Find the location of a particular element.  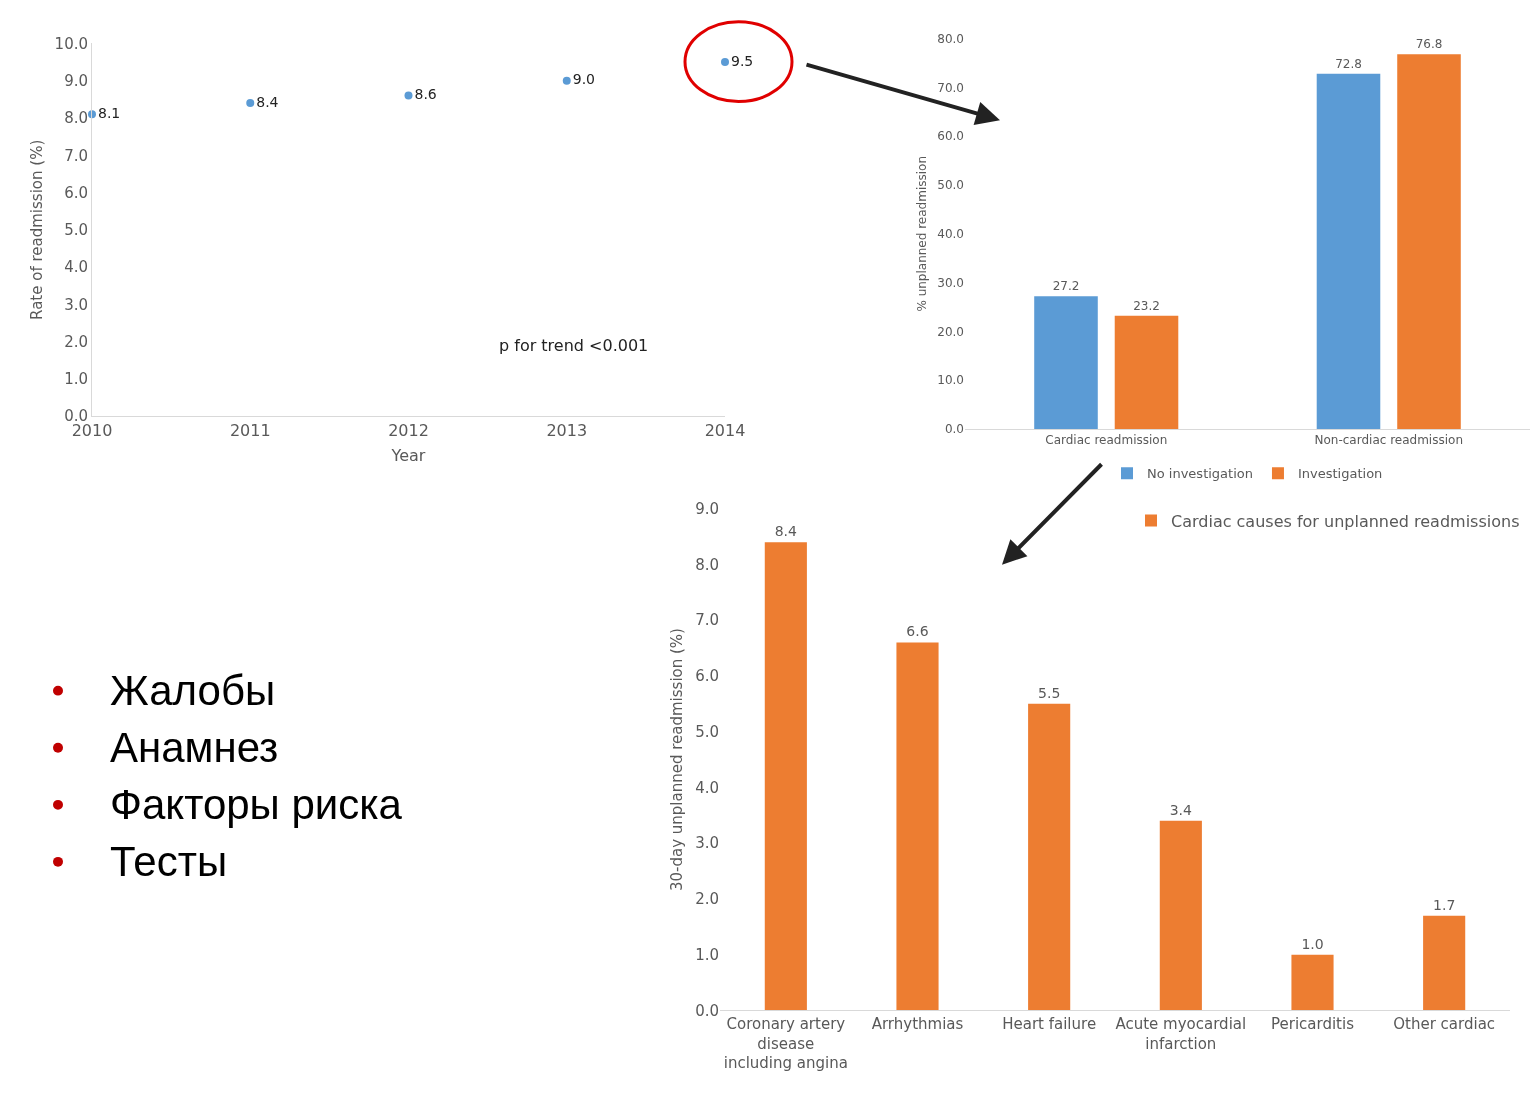

y-tick-label: 70.0 is located at coordinates (950, 87).